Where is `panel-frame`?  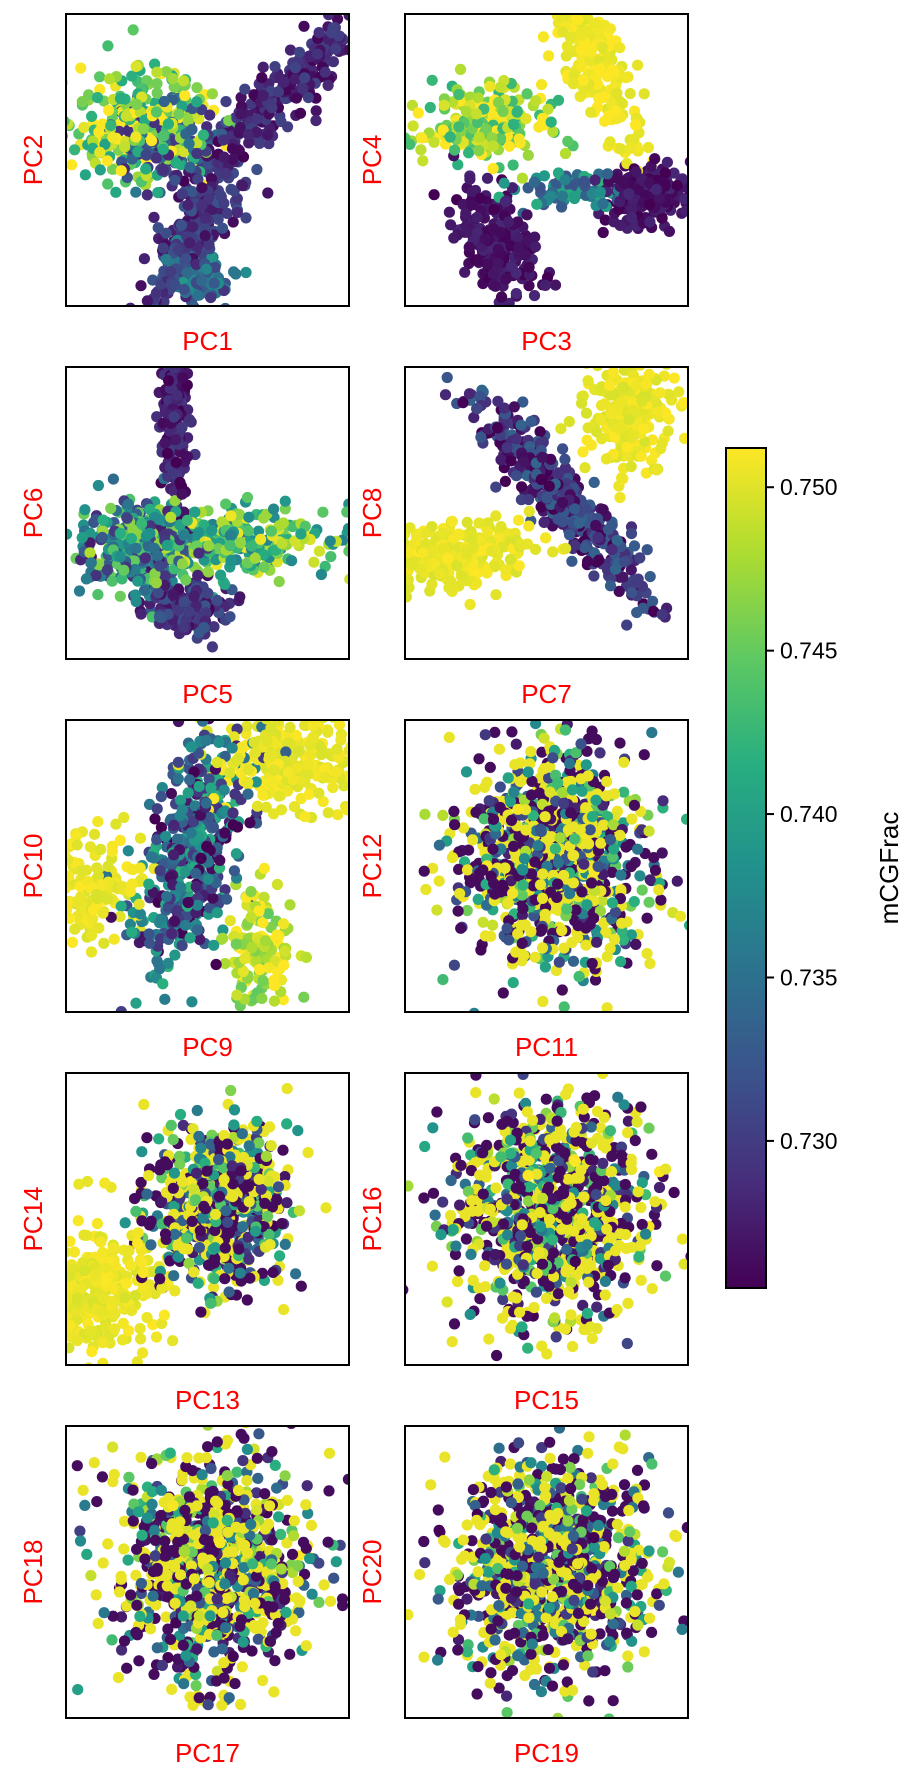
panel-frame is located at coordinates (207, 513).